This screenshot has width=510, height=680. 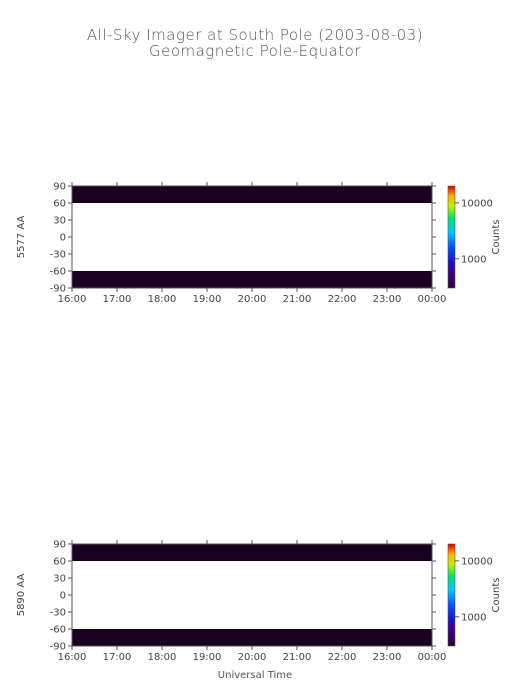 What do you see at coordinates (207, 299) in the screenshot?
I see `x-tick-label: 19:00` at bounding box center [207, 299].